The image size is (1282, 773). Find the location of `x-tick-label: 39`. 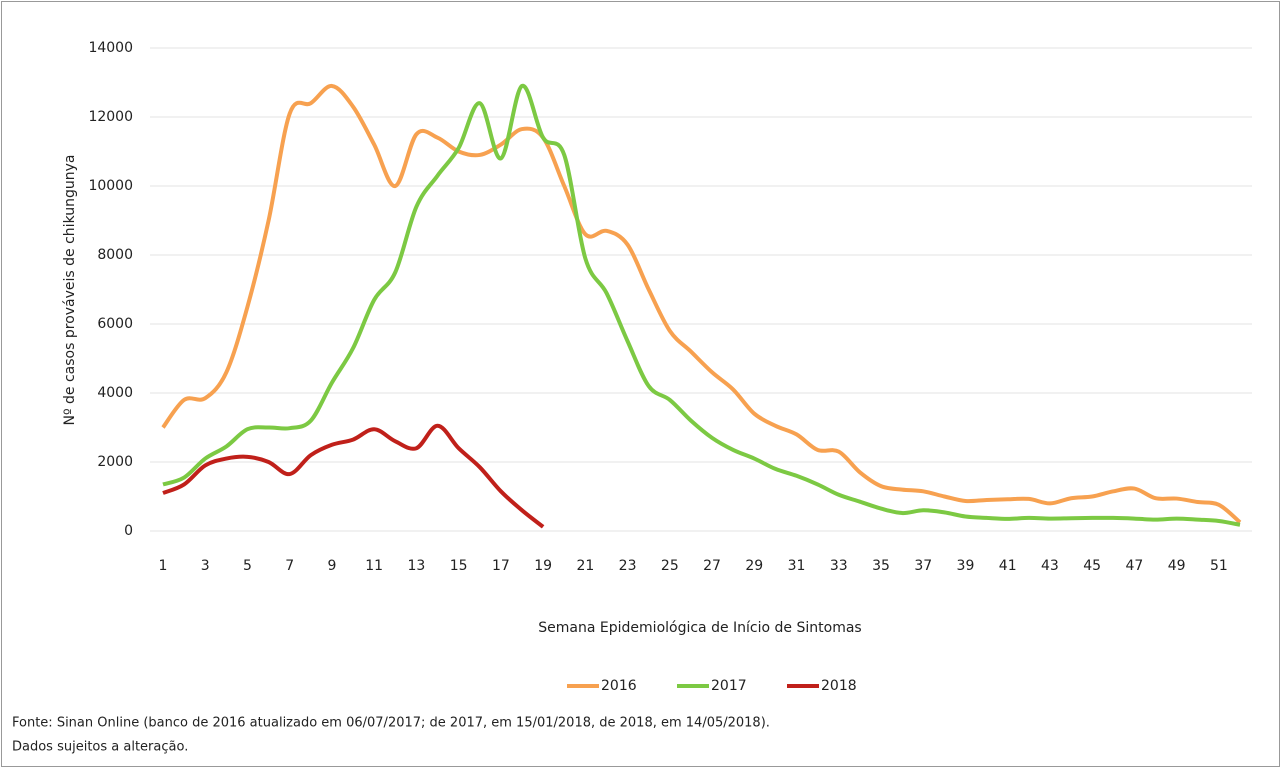

x-tick-label: 39 is located at coordinates (966, 566).